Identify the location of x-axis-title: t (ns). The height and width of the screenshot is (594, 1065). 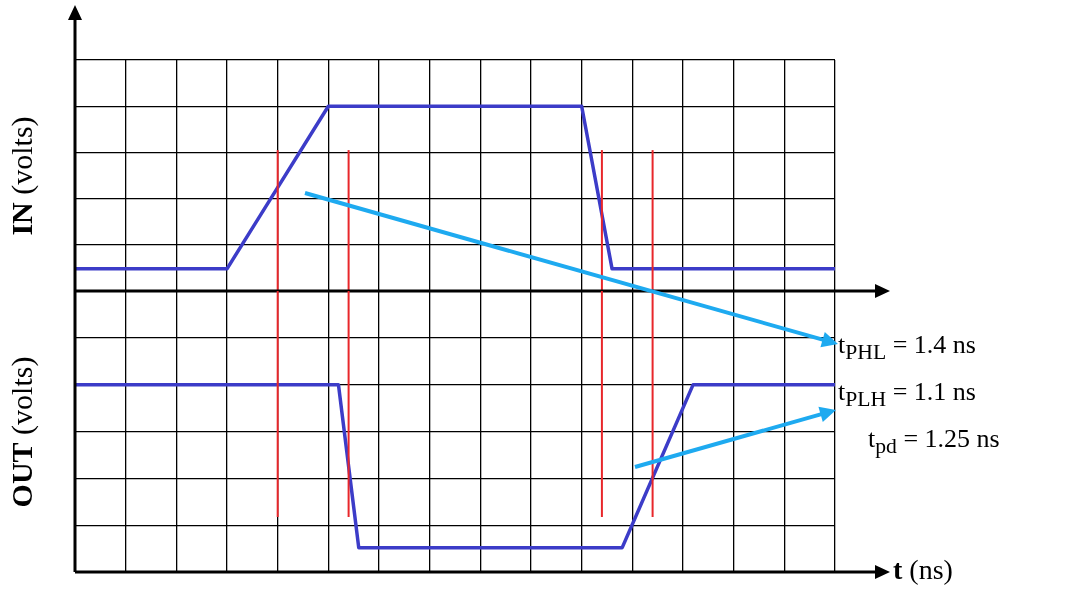
(923, 570).